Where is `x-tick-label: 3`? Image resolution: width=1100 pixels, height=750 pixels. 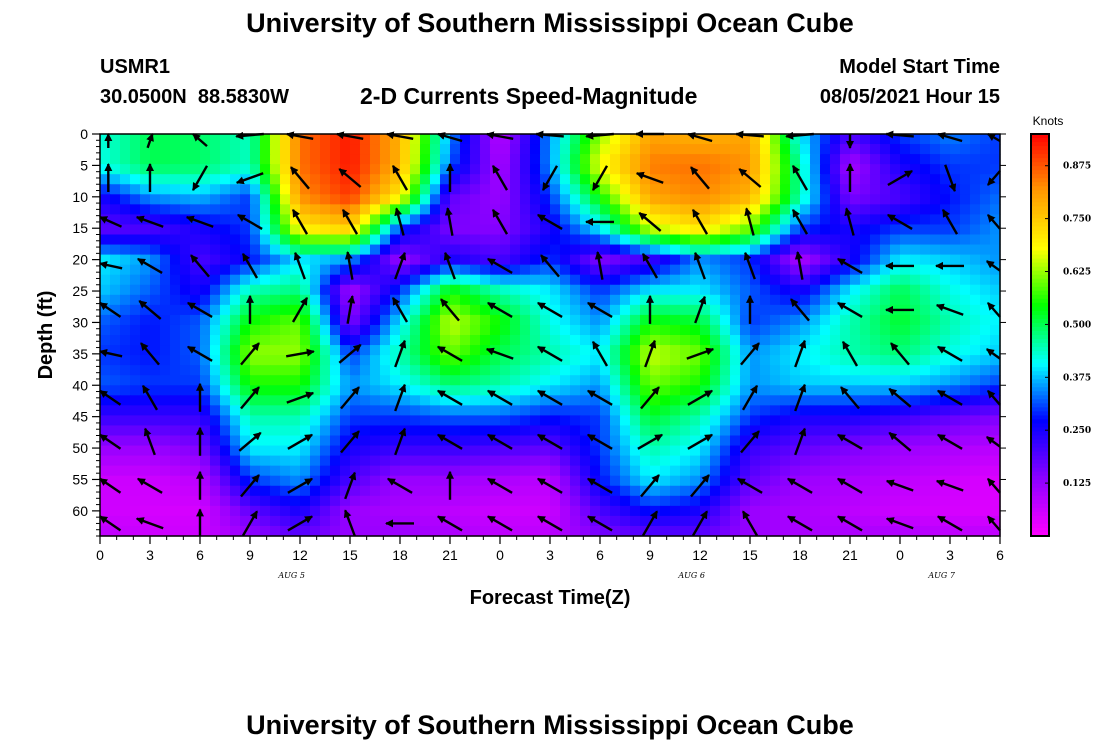 x-tick-label: 3 is located at coordinates (150, 555).